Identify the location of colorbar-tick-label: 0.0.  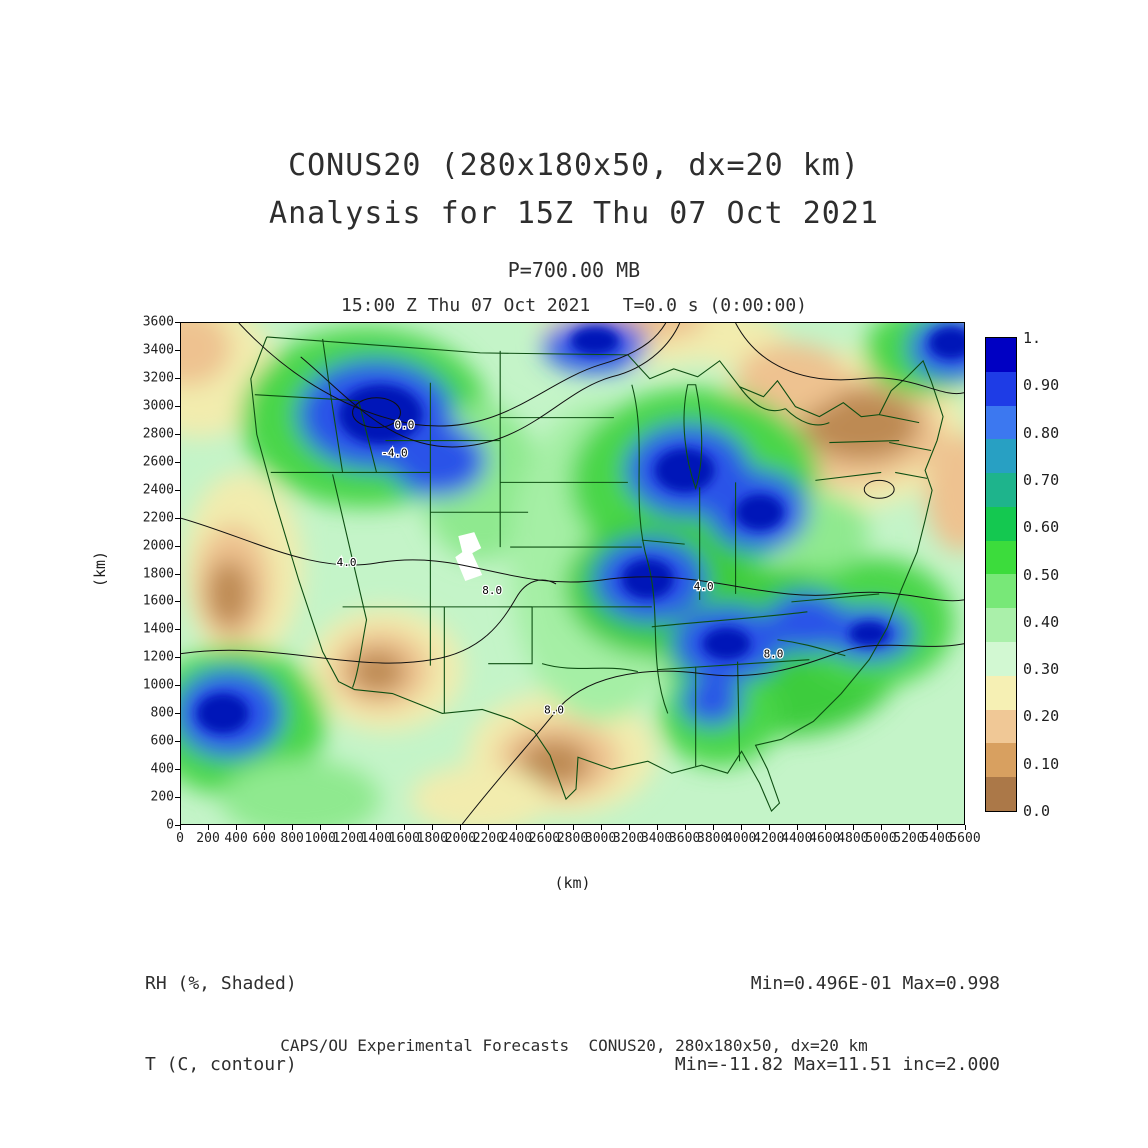
(1037, 811).